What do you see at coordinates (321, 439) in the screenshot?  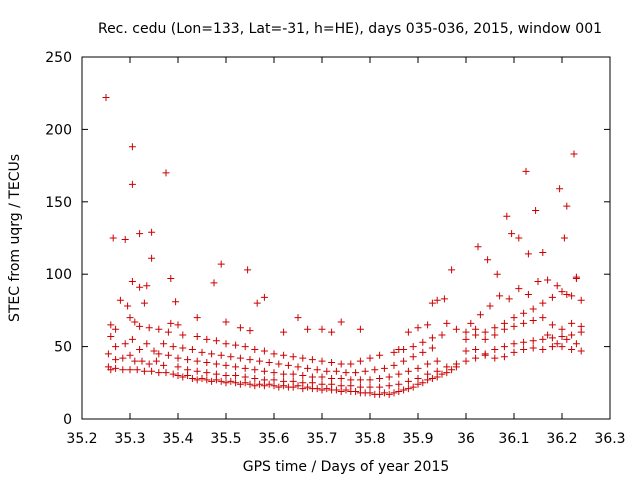 I see `x-tick-label: 35.7` at bounding box center [321, 439].